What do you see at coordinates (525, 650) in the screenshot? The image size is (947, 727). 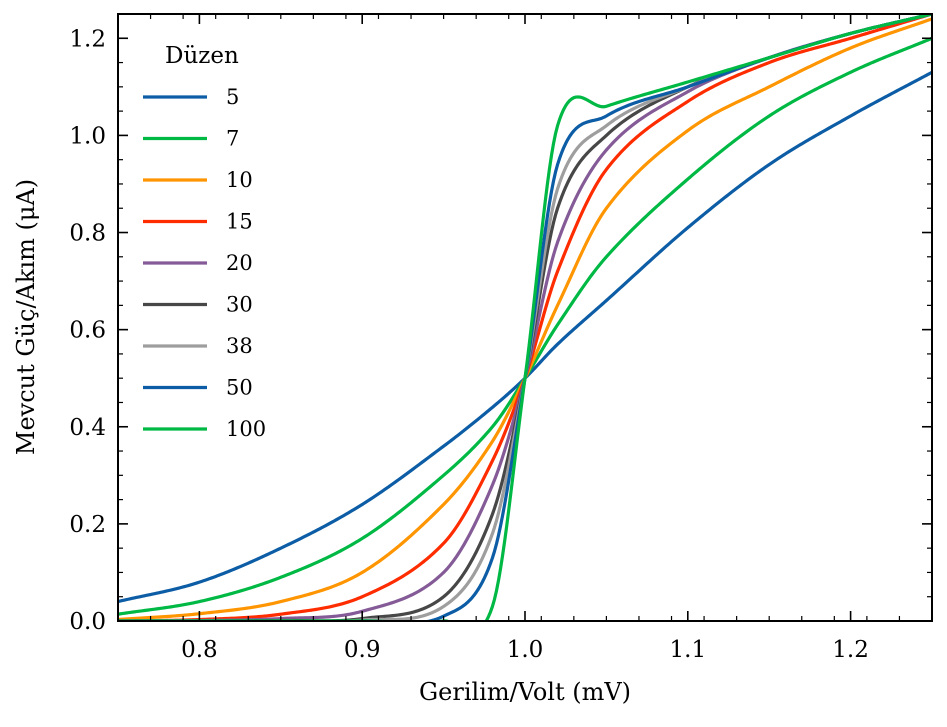 I see `x-tick-label: 1.0` at bounding box center [525, 650].